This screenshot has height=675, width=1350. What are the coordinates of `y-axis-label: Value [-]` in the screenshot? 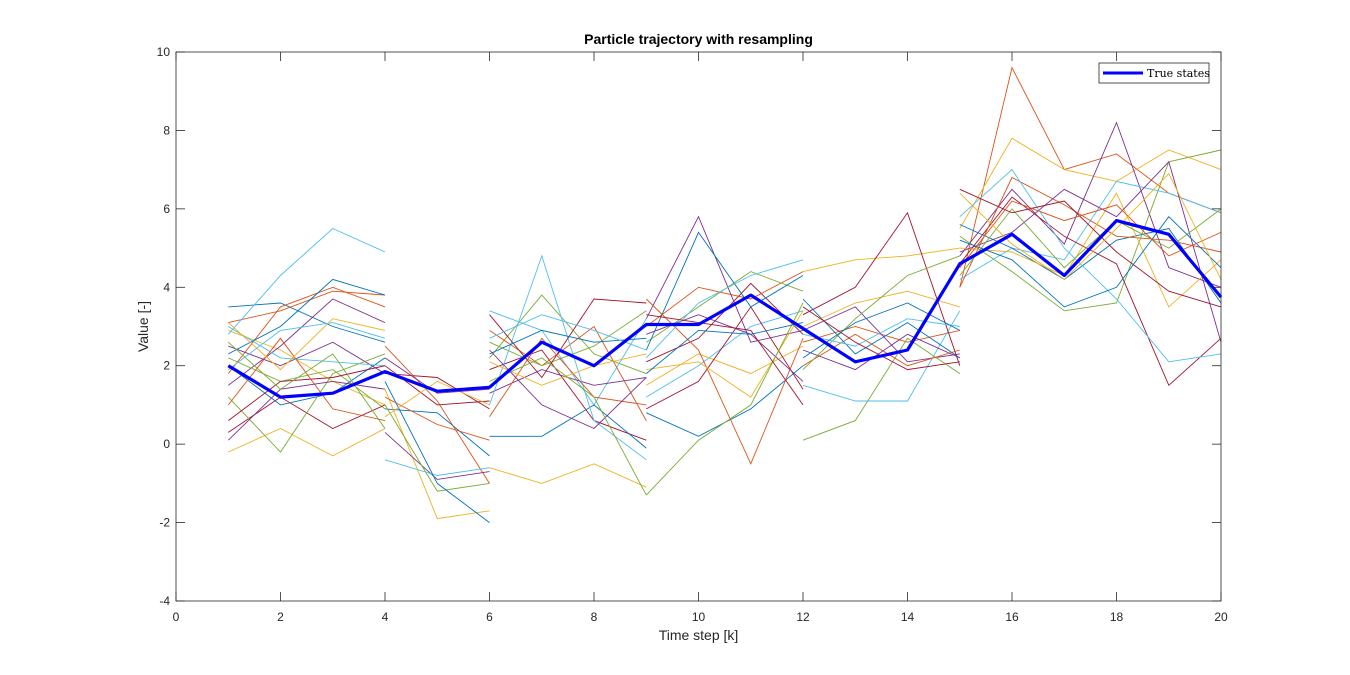 It's located at (143, 326).